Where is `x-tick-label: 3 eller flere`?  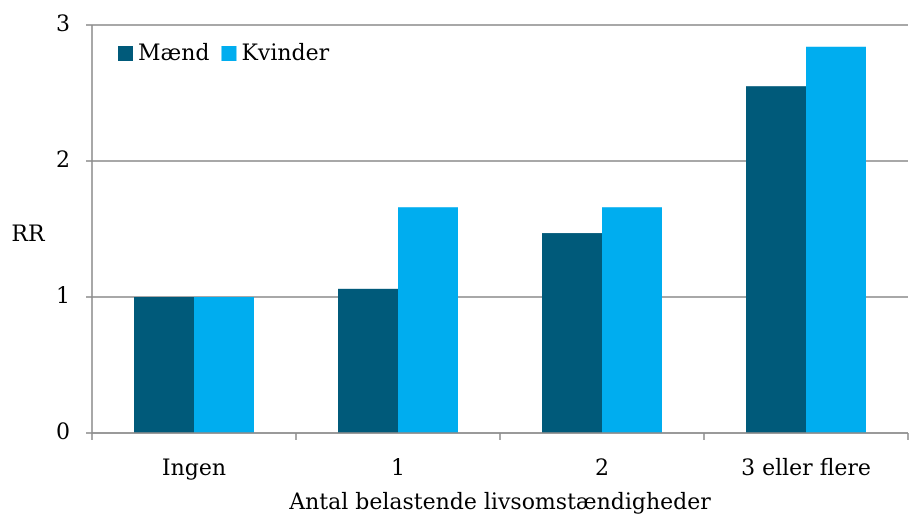 x-tick-label: 3 eller flere is located at coordinates (806, 468).